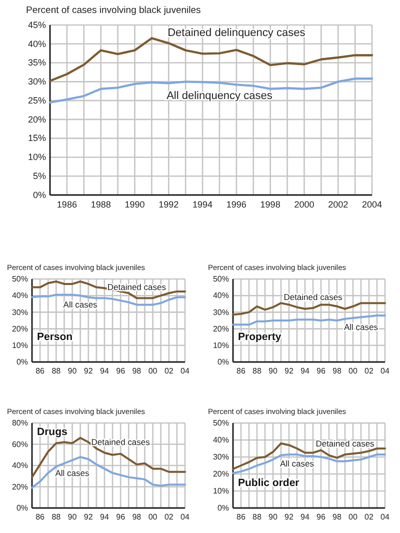 Image resolution: width=400 pixels, height=533 pixels. What do you see at coordinates (20, 423) in the screenshot?
I see `y-tick-label: 80%` at bounding box center [20, 423].